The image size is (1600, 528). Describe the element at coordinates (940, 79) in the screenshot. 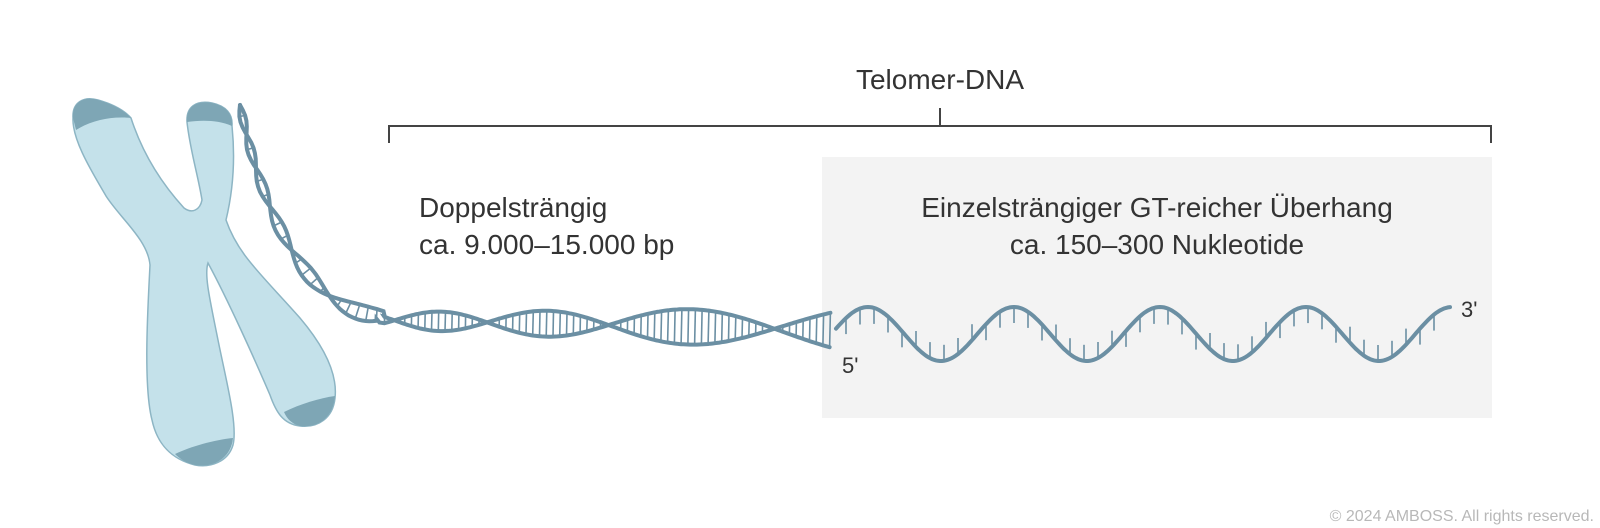

I see `diagram-title: Telomer-DNA` at that location.